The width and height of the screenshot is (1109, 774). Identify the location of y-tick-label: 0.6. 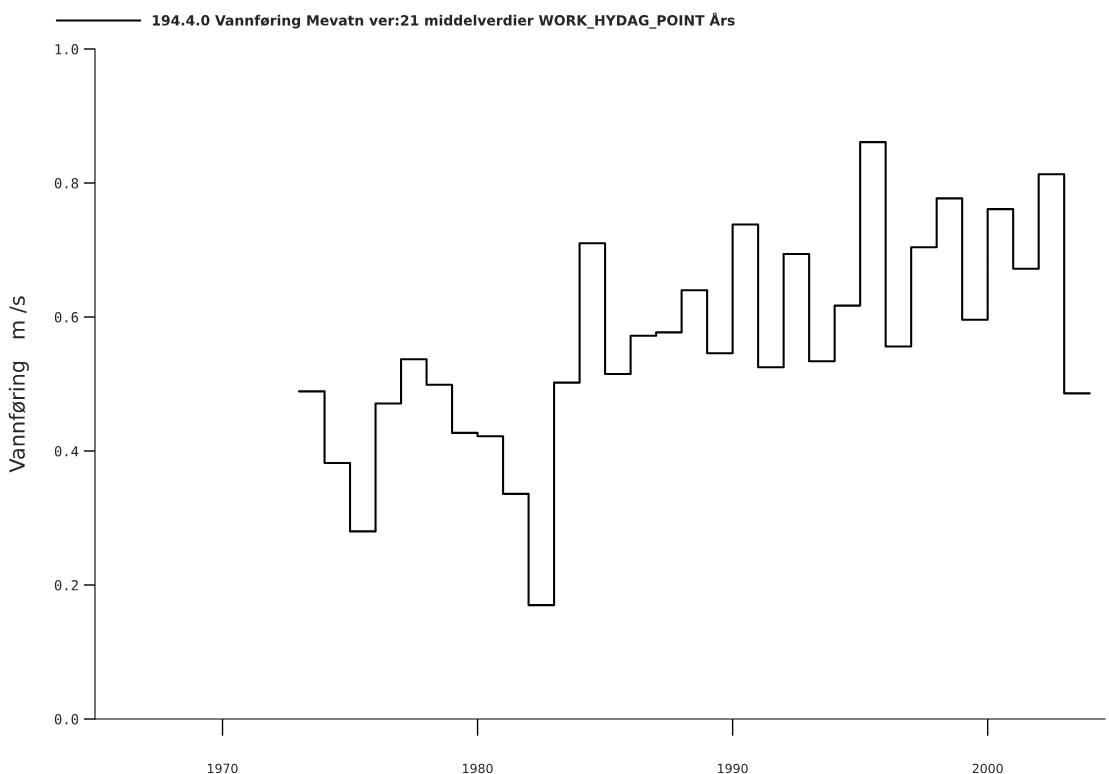
(66, 317).